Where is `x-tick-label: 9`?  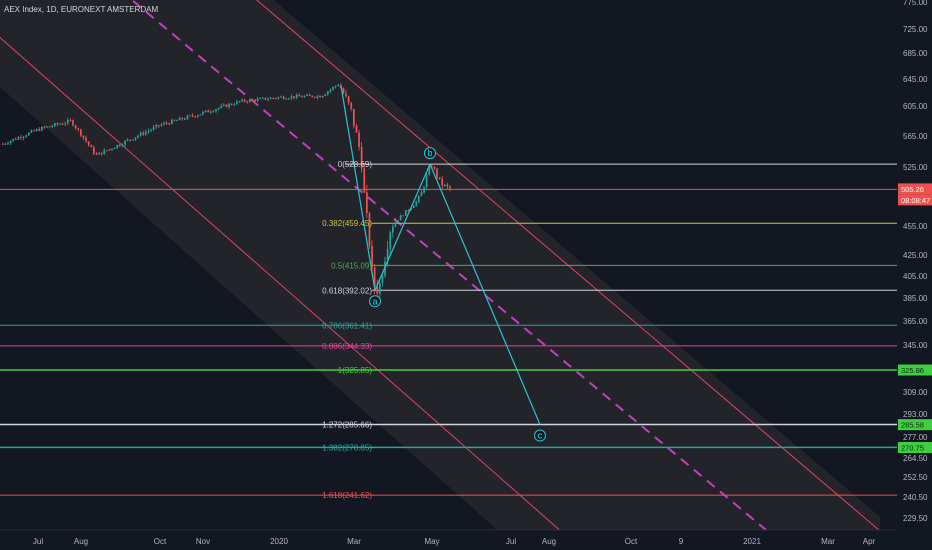 x-tick-label: 9 is located at coordinates (681, 541).